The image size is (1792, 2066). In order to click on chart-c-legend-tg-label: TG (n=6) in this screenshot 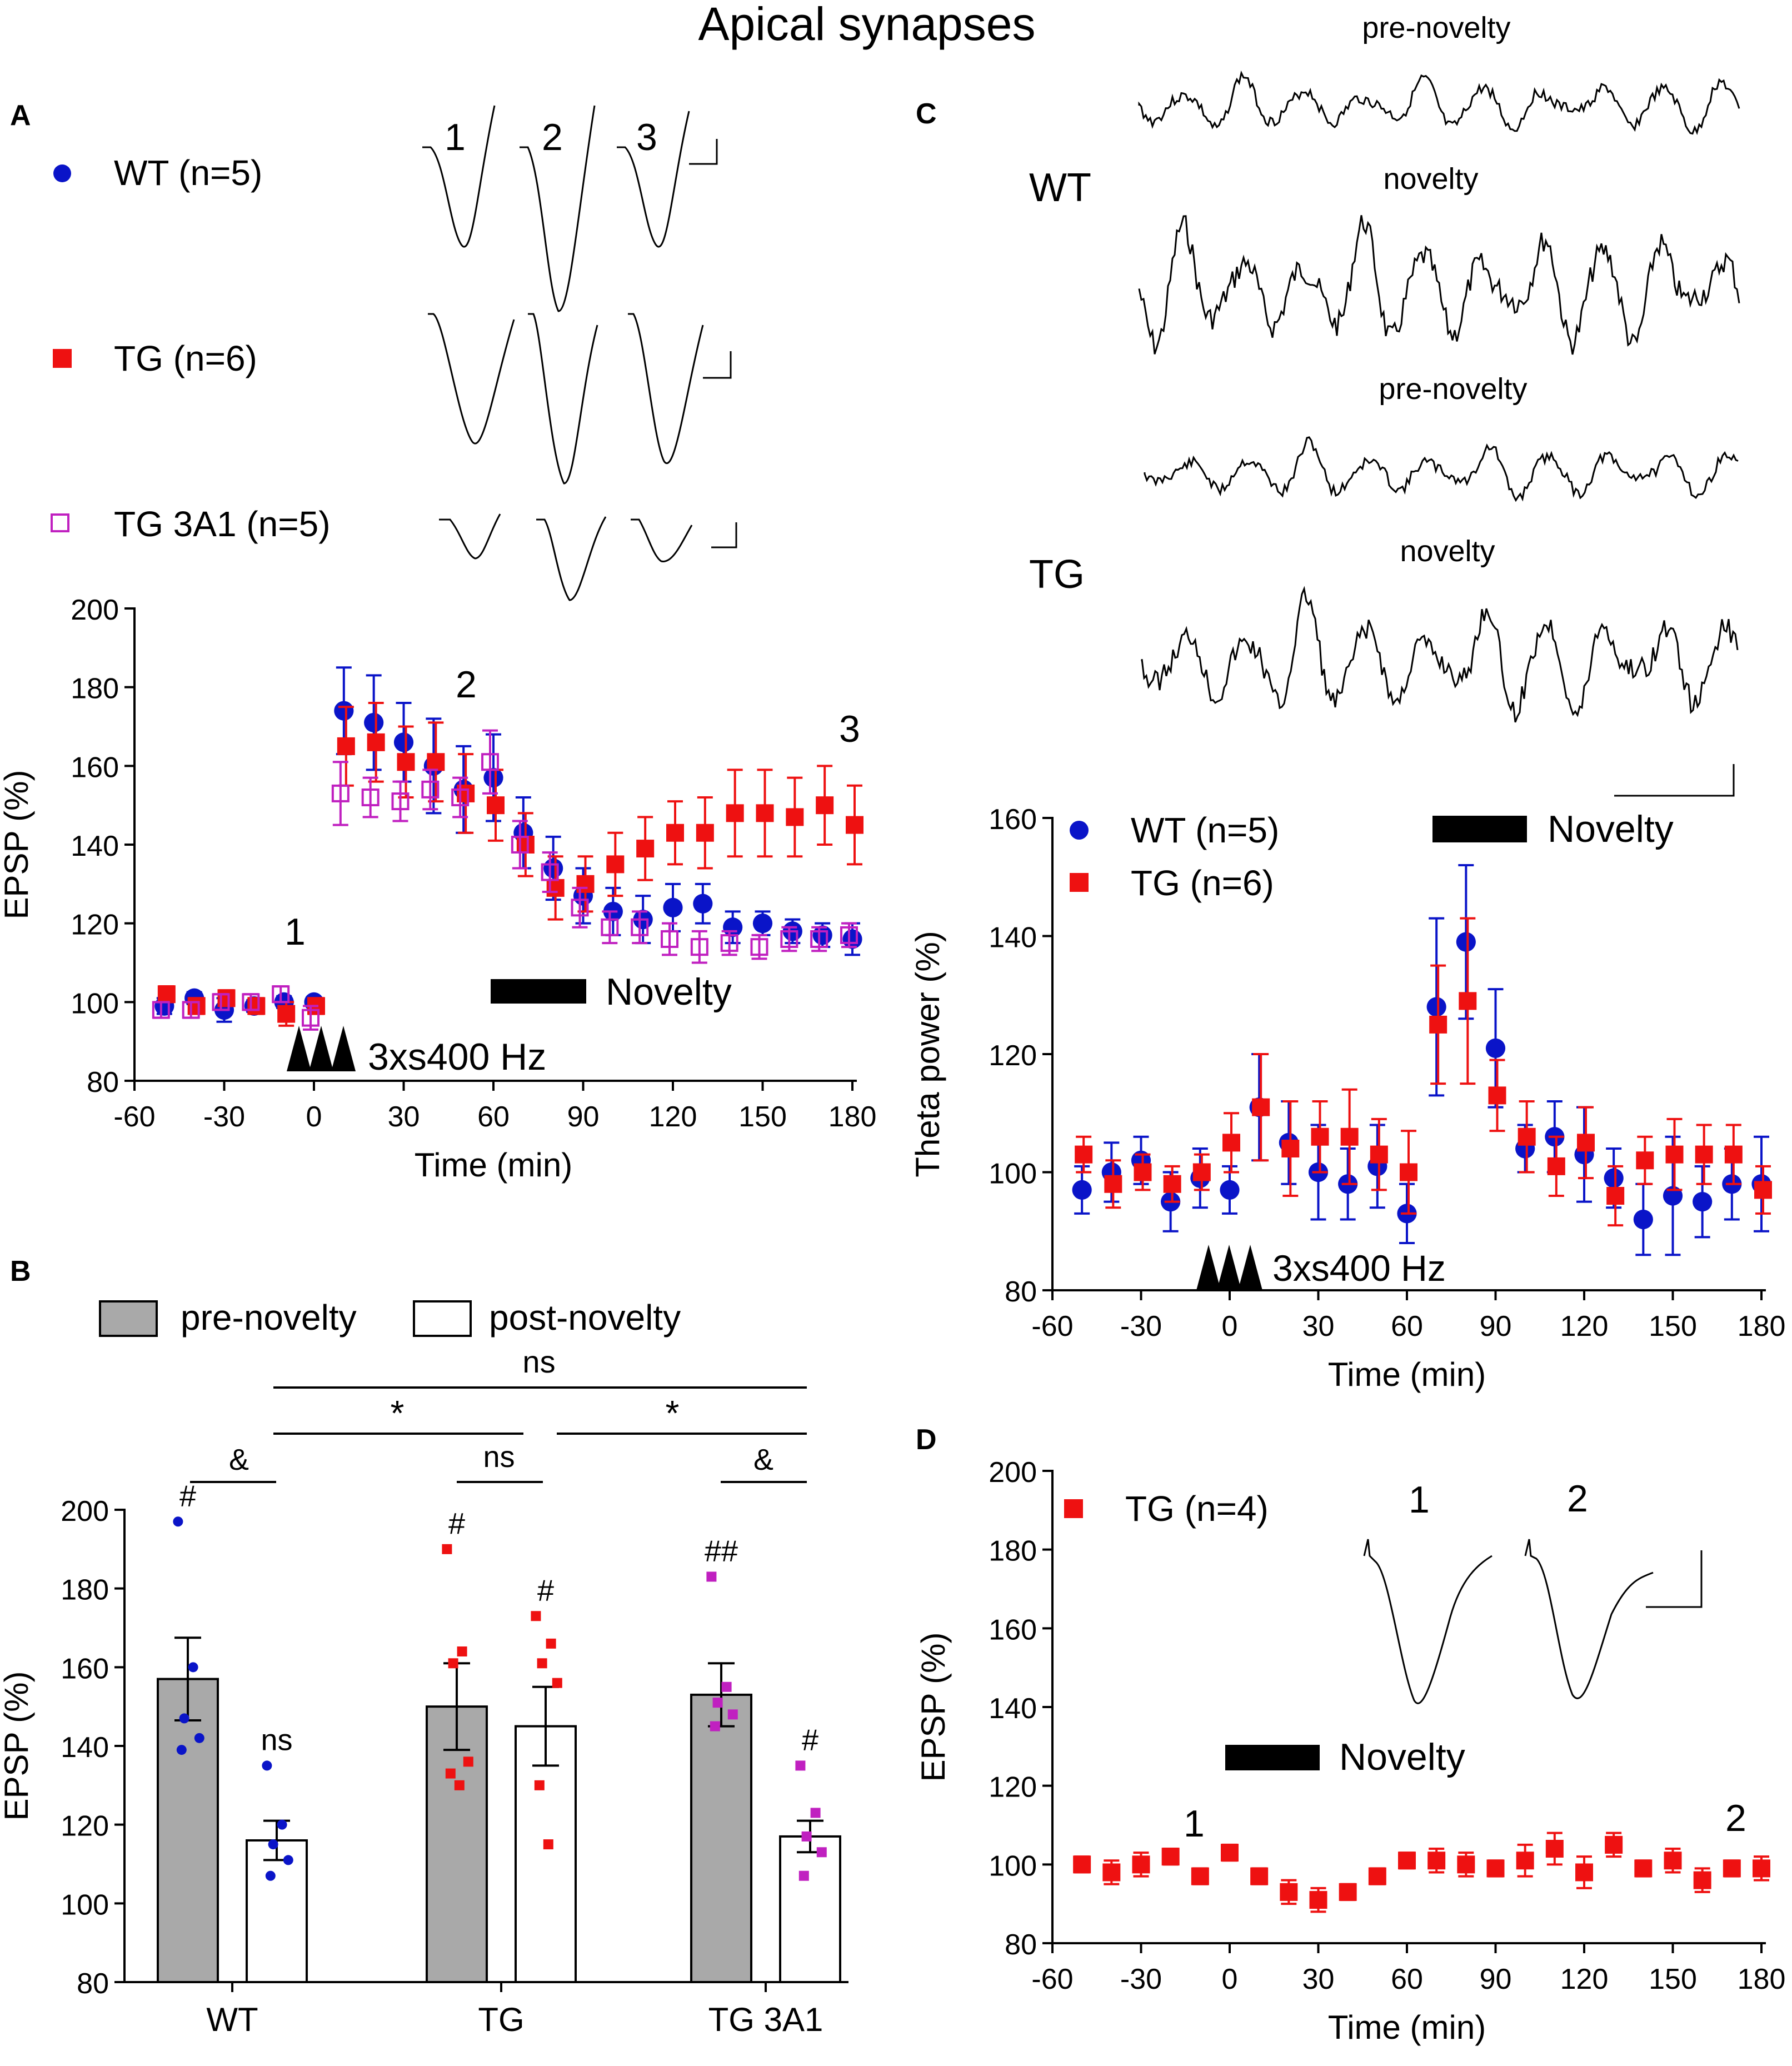, I will do `click(1202, 883)`.